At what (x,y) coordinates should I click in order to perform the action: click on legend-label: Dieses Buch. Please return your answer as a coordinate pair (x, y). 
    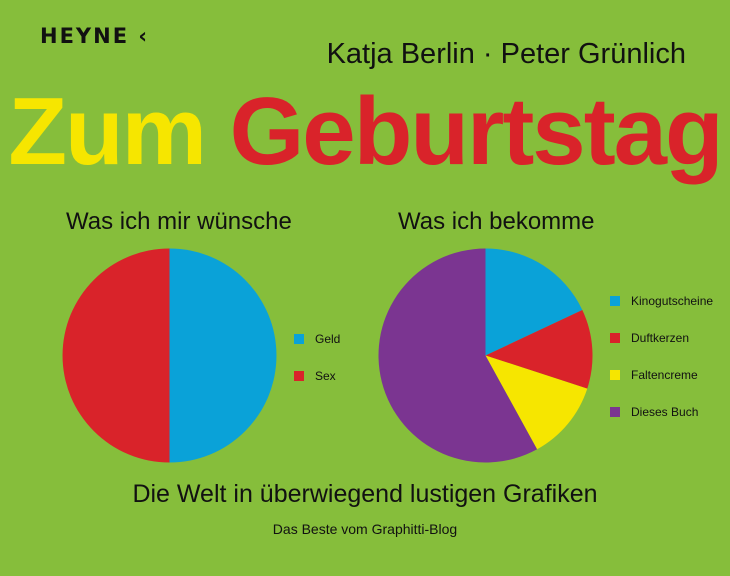
    Looking at the image, I should click on (665, 411).